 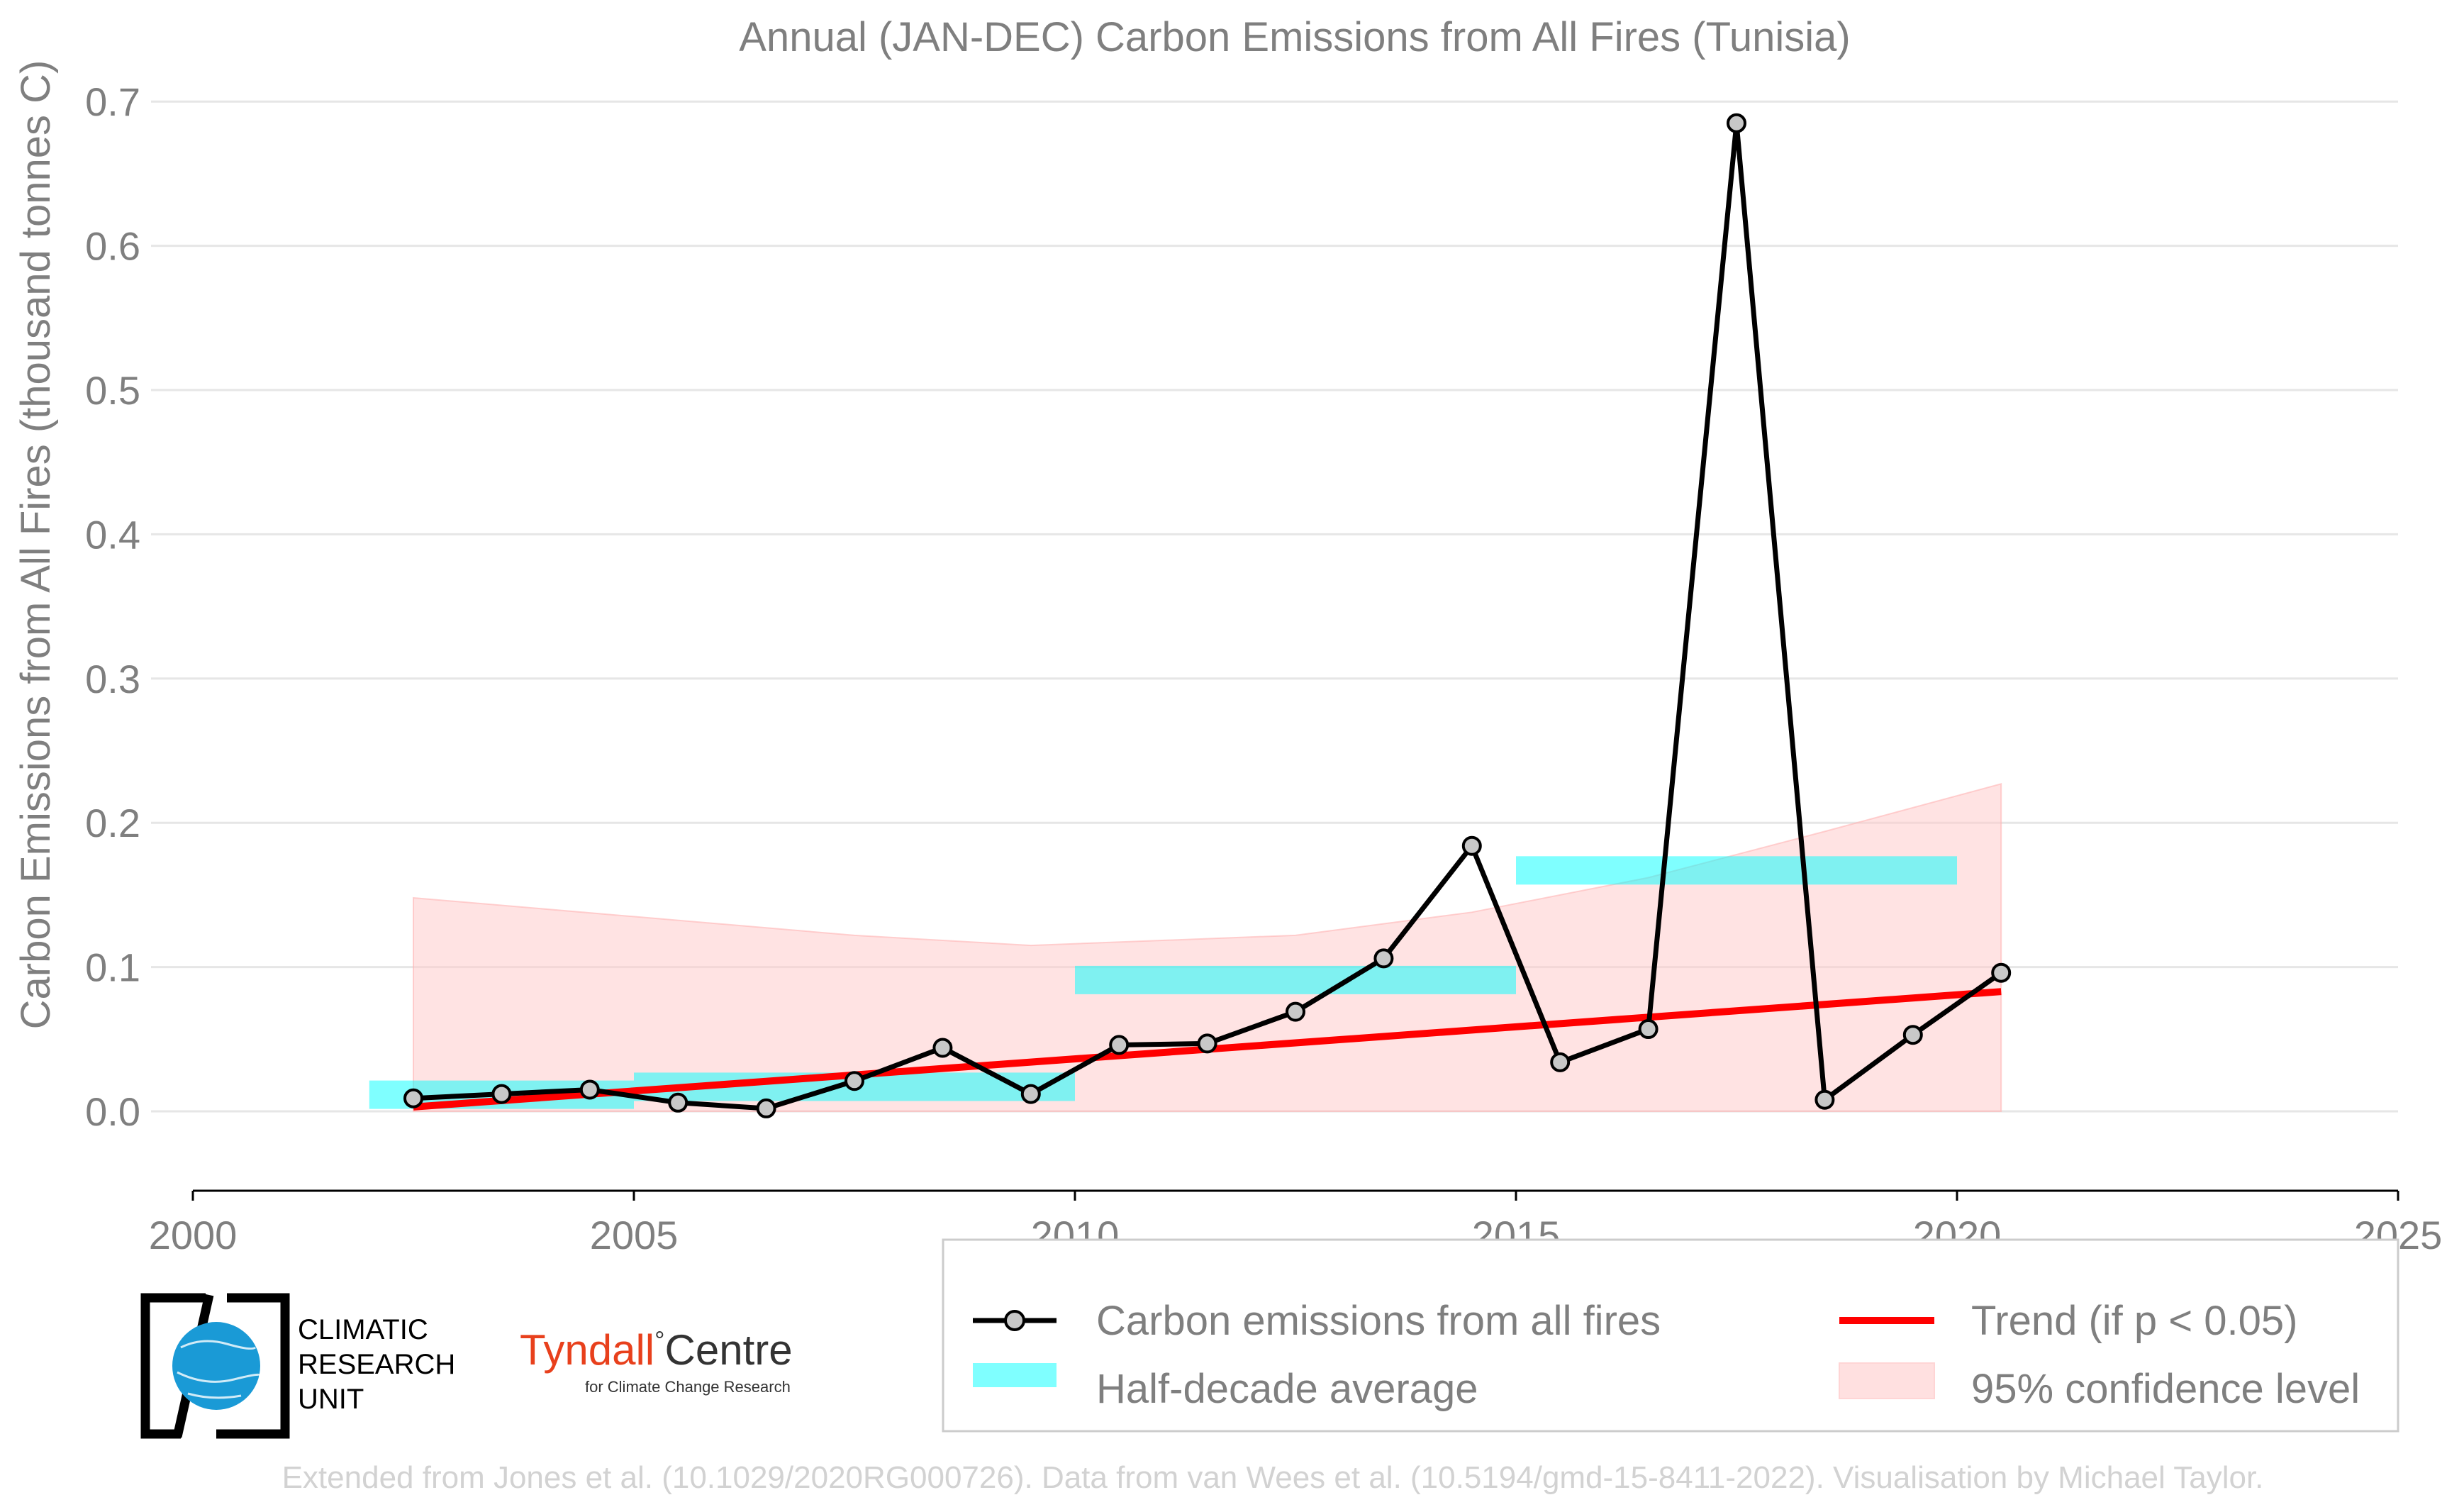 What do you see at coordinates (2165, 1389) in the screenshot?
I see `legend-label-confidence: 95% confidence level` at bounding box center [2165, 1389].